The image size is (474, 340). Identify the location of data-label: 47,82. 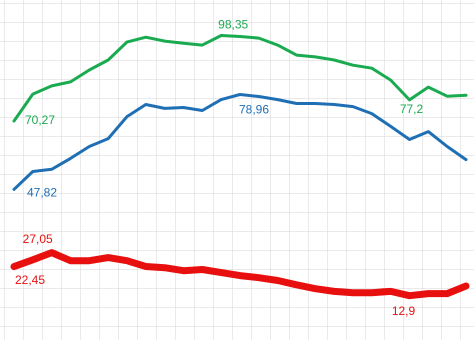
(42, 193).